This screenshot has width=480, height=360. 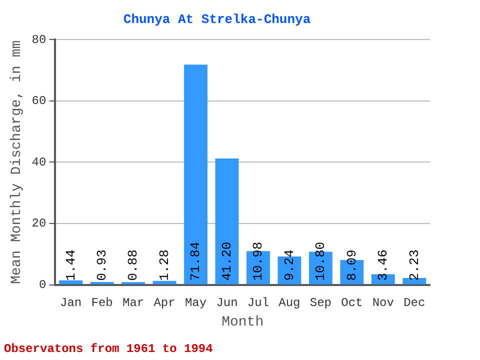 What do you see at coordinates (102, 265) in the screenshot?
I see `data-label: 0.93` at bounding box center [102, 265].